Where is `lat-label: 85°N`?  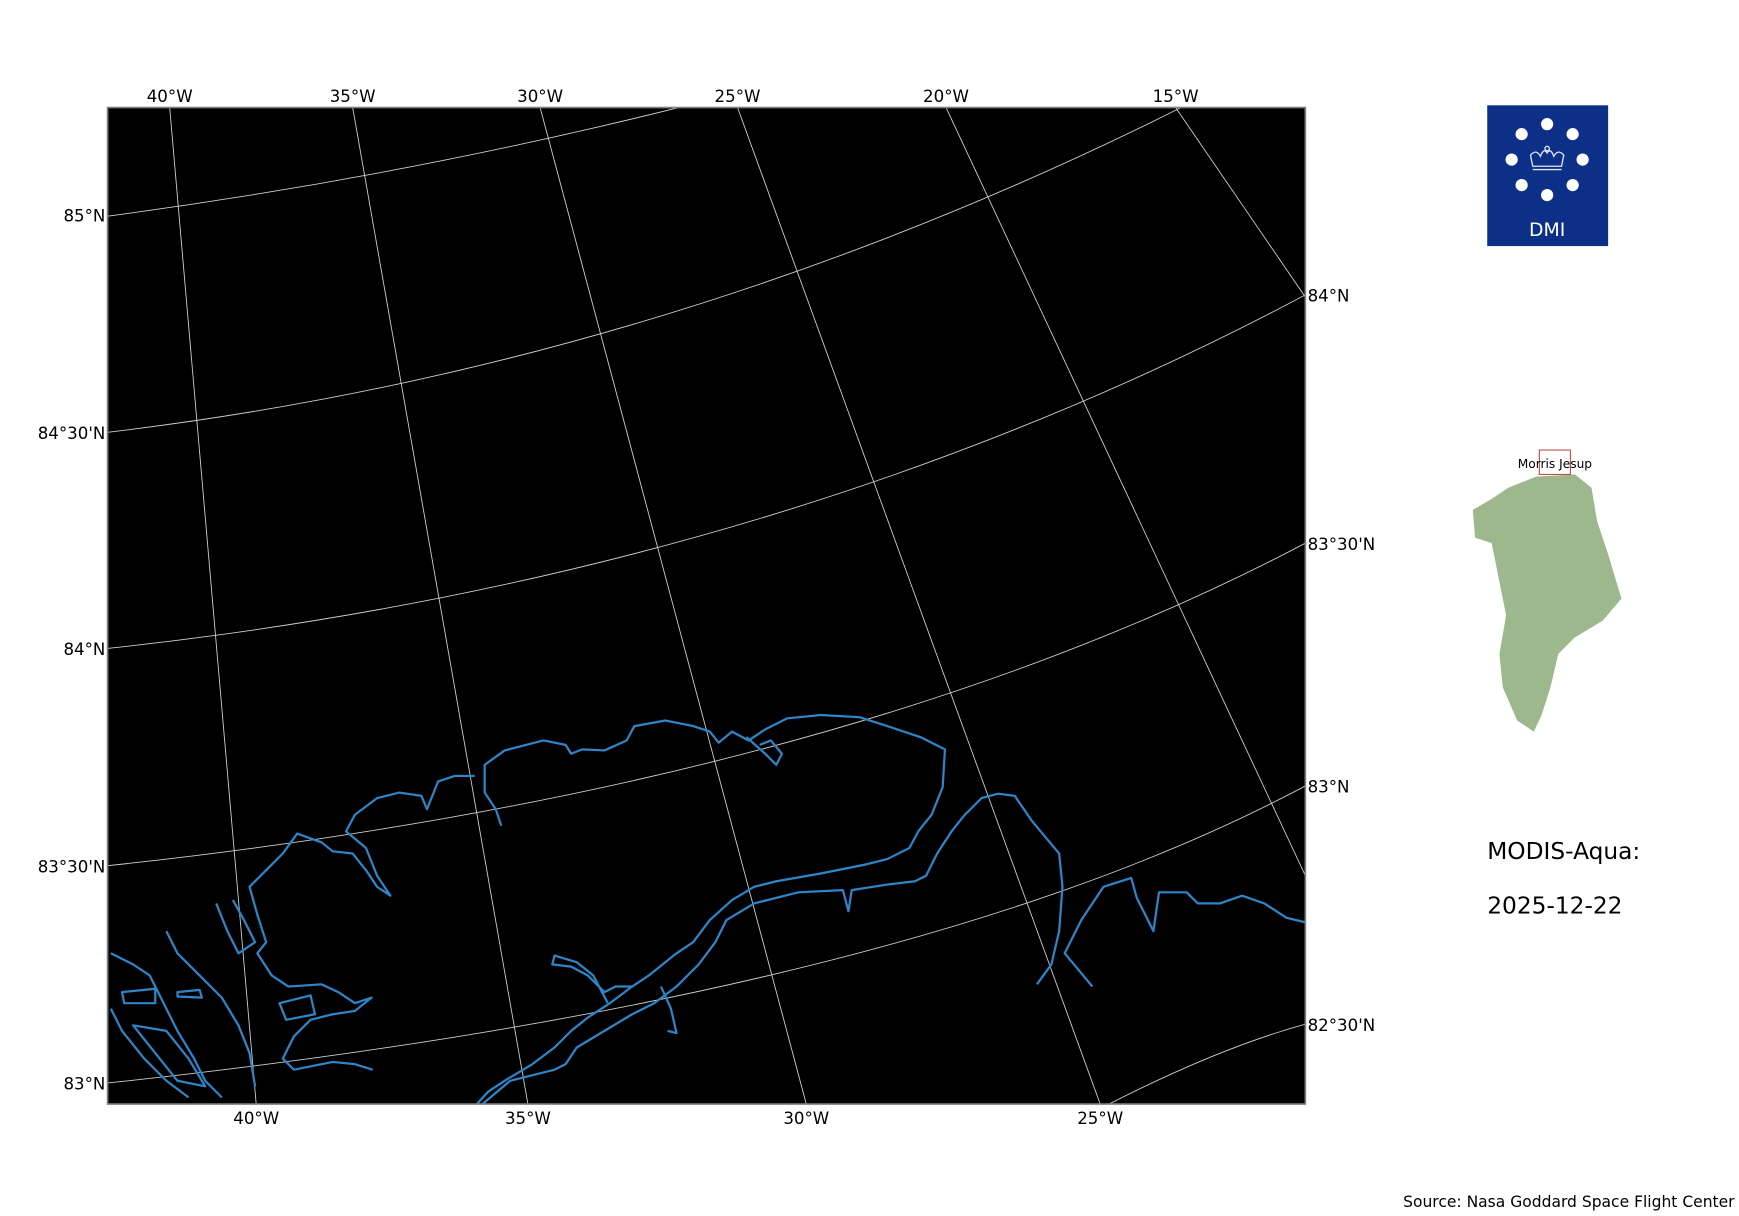
lat-label: 85°N is located at coordinates (84, 216).